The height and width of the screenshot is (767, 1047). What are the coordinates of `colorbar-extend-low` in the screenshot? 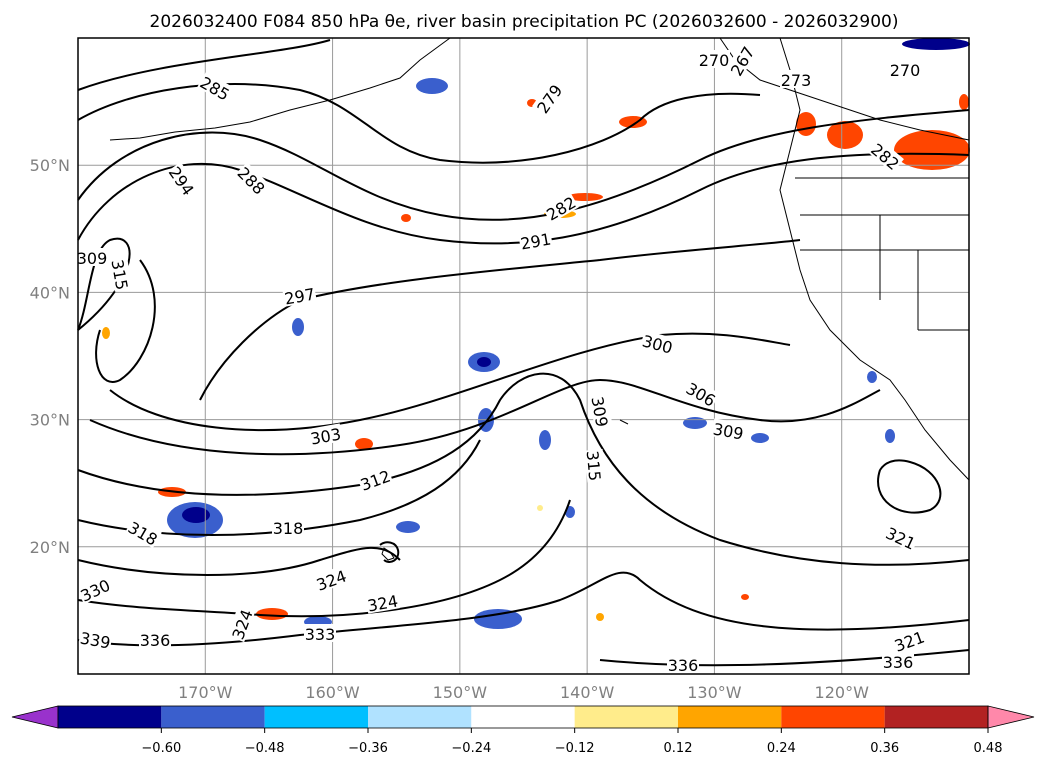 It's located at (35, 717).